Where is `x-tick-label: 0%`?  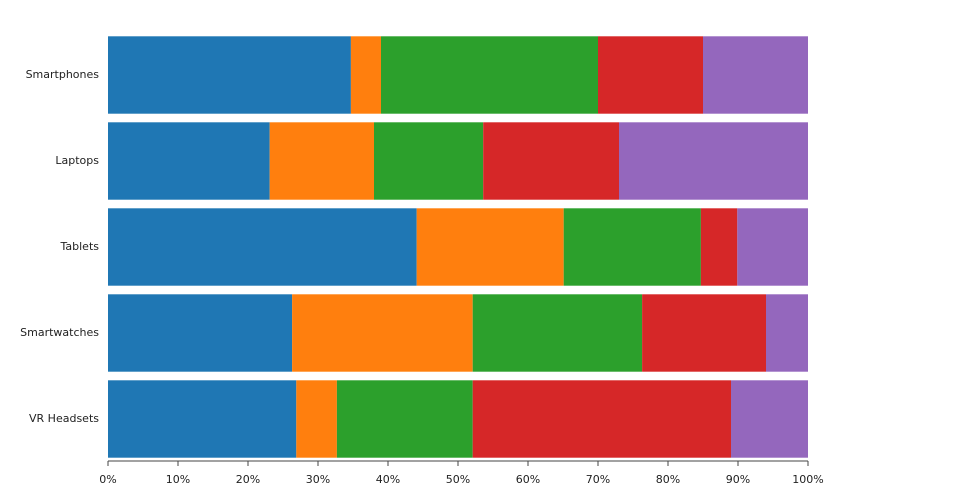
x-tick-label: 0% is located at coordinates (107, 479).